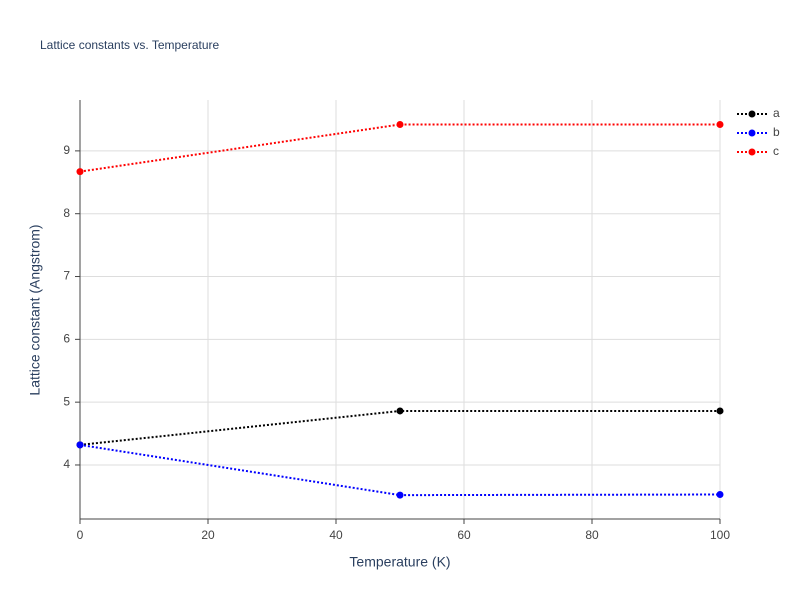 Image resolution: width=800 pixels, height=605 pixels. Describe the element at coordinates (80, 535) in the screenshot. I see `x-tick-label: 0` at that location.